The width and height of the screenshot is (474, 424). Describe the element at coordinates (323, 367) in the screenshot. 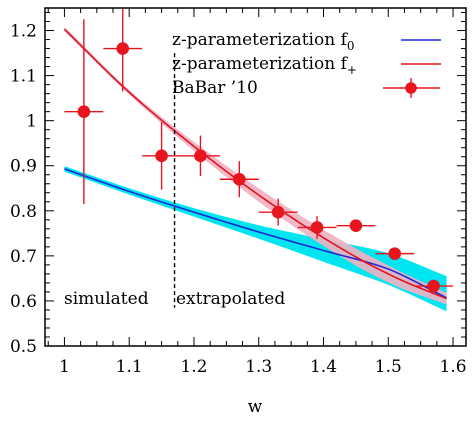

I see `x-tick-label: 1.4` at that location.